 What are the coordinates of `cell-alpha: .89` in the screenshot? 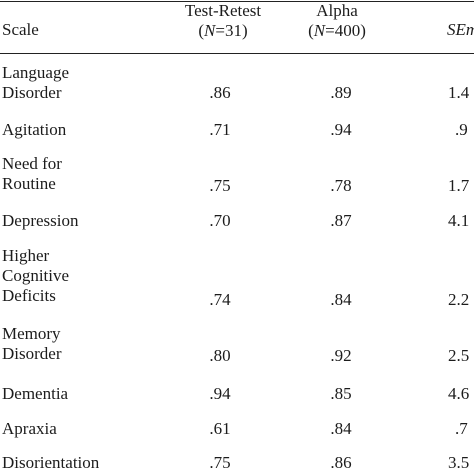 It's located at (341, 92).